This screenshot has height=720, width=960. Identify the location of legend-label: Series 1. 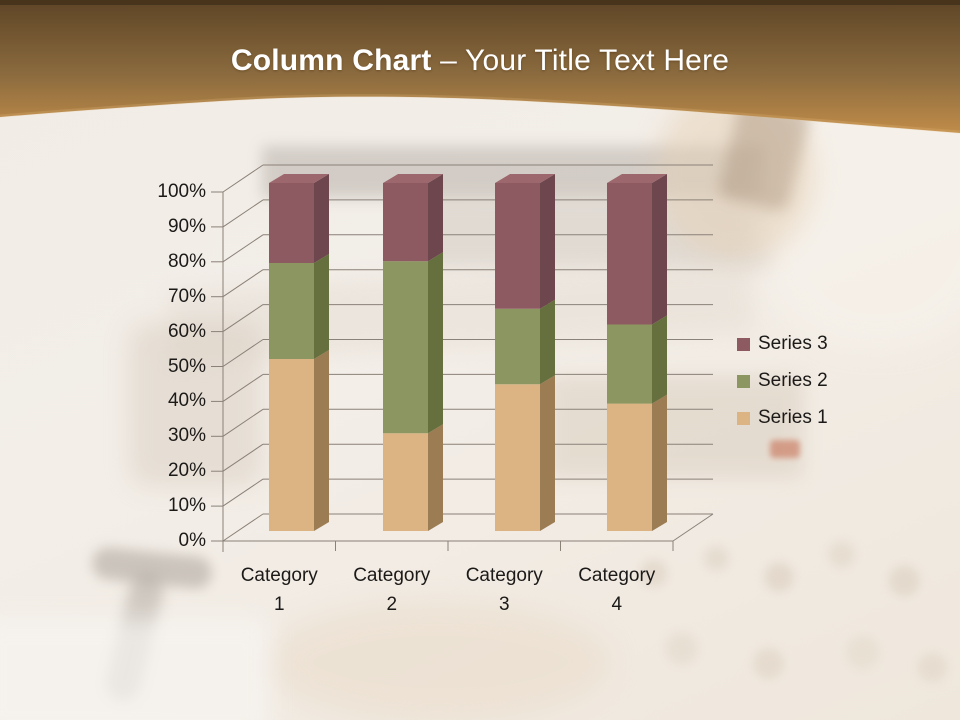
(793, 417).